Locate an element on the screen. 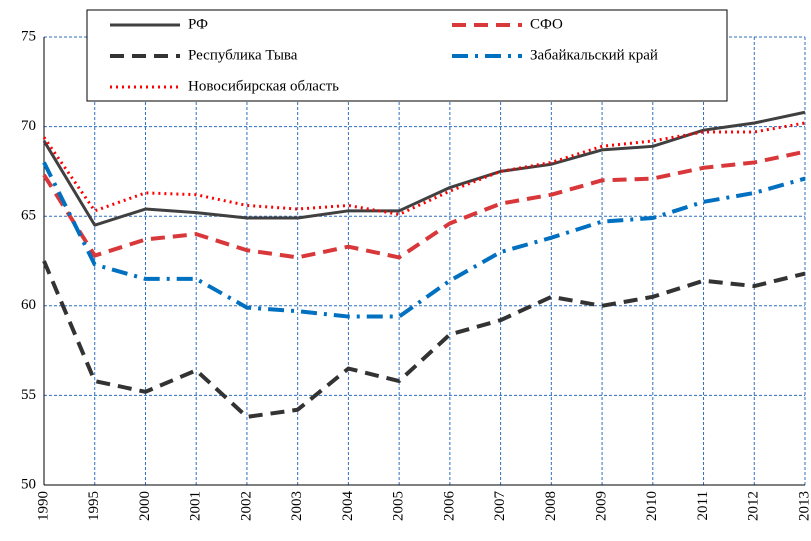  x-tick-label: 1990 is located at coordinates (43, 506).